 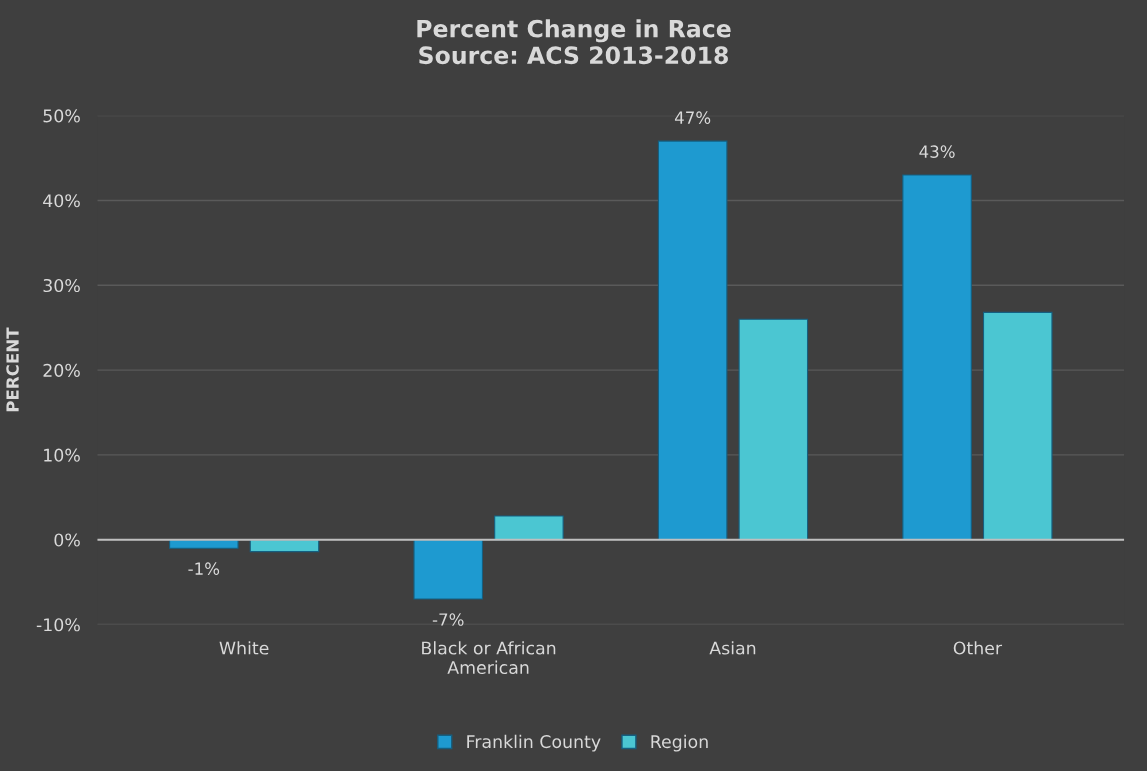 What do you see at coordinates (679, 743) in the screenshot?
I see `legend-label: Region` at bounding box center [679, 743].